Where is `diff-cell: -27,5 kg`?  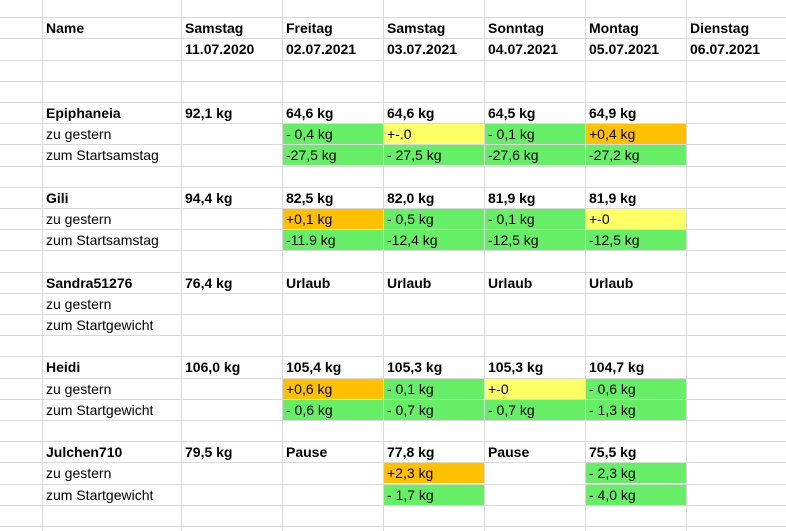
diff-cell: -27,5 kg is located at coordinates (333, 155).